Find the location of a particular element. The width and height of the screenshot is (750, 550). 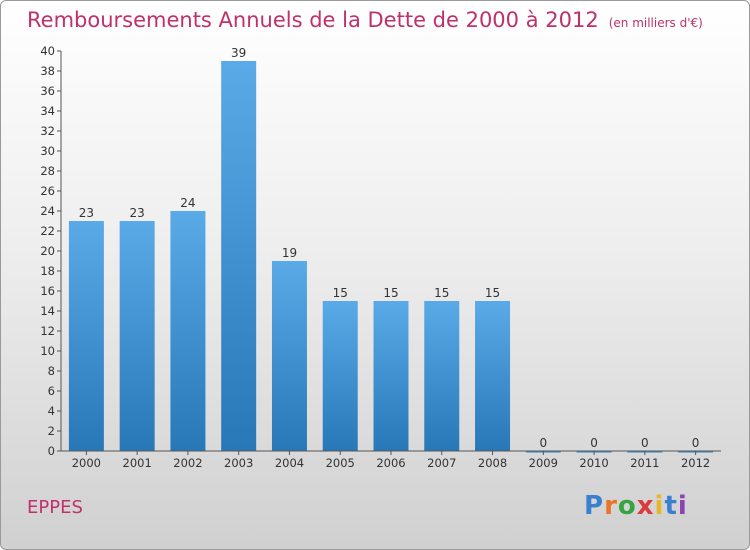

y-tick-label-26: 26 is located at coordinates (47, 191).